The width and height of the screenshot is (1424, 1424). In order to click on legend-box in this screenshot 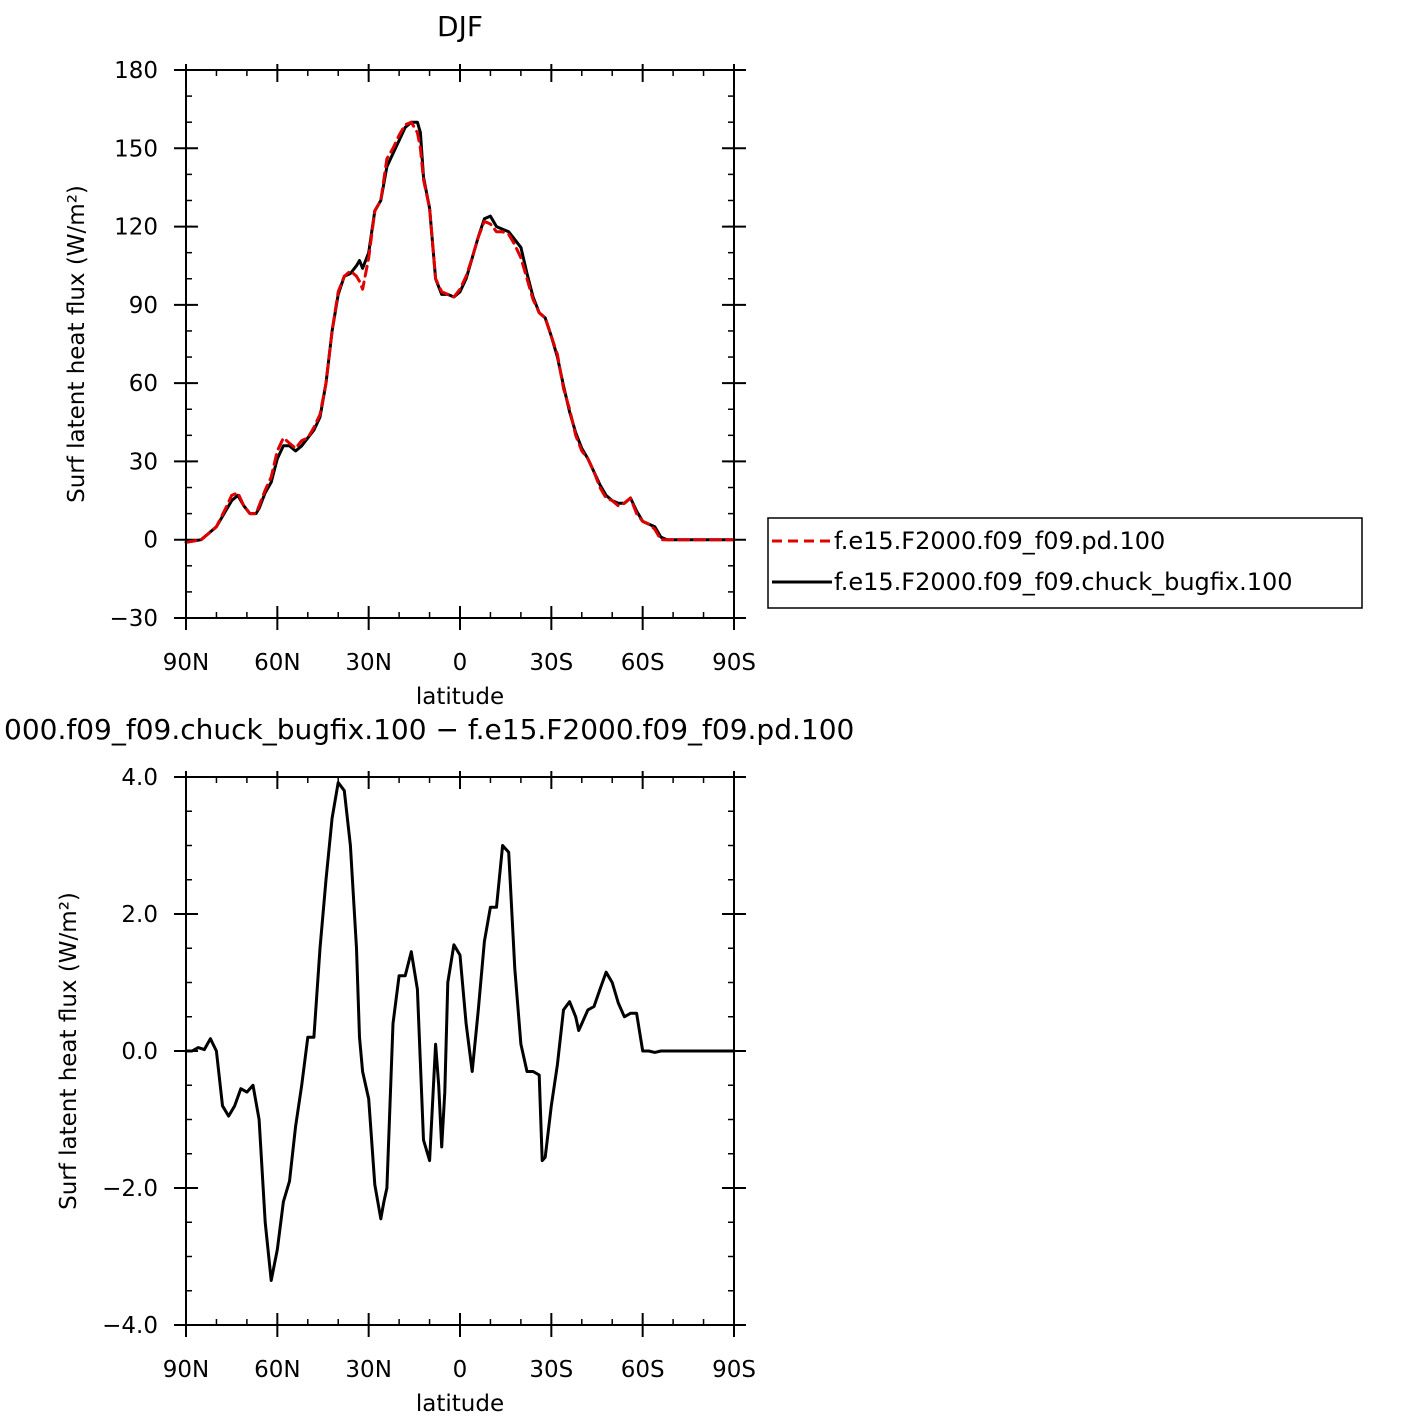, I will do `click(1065, 563)`.